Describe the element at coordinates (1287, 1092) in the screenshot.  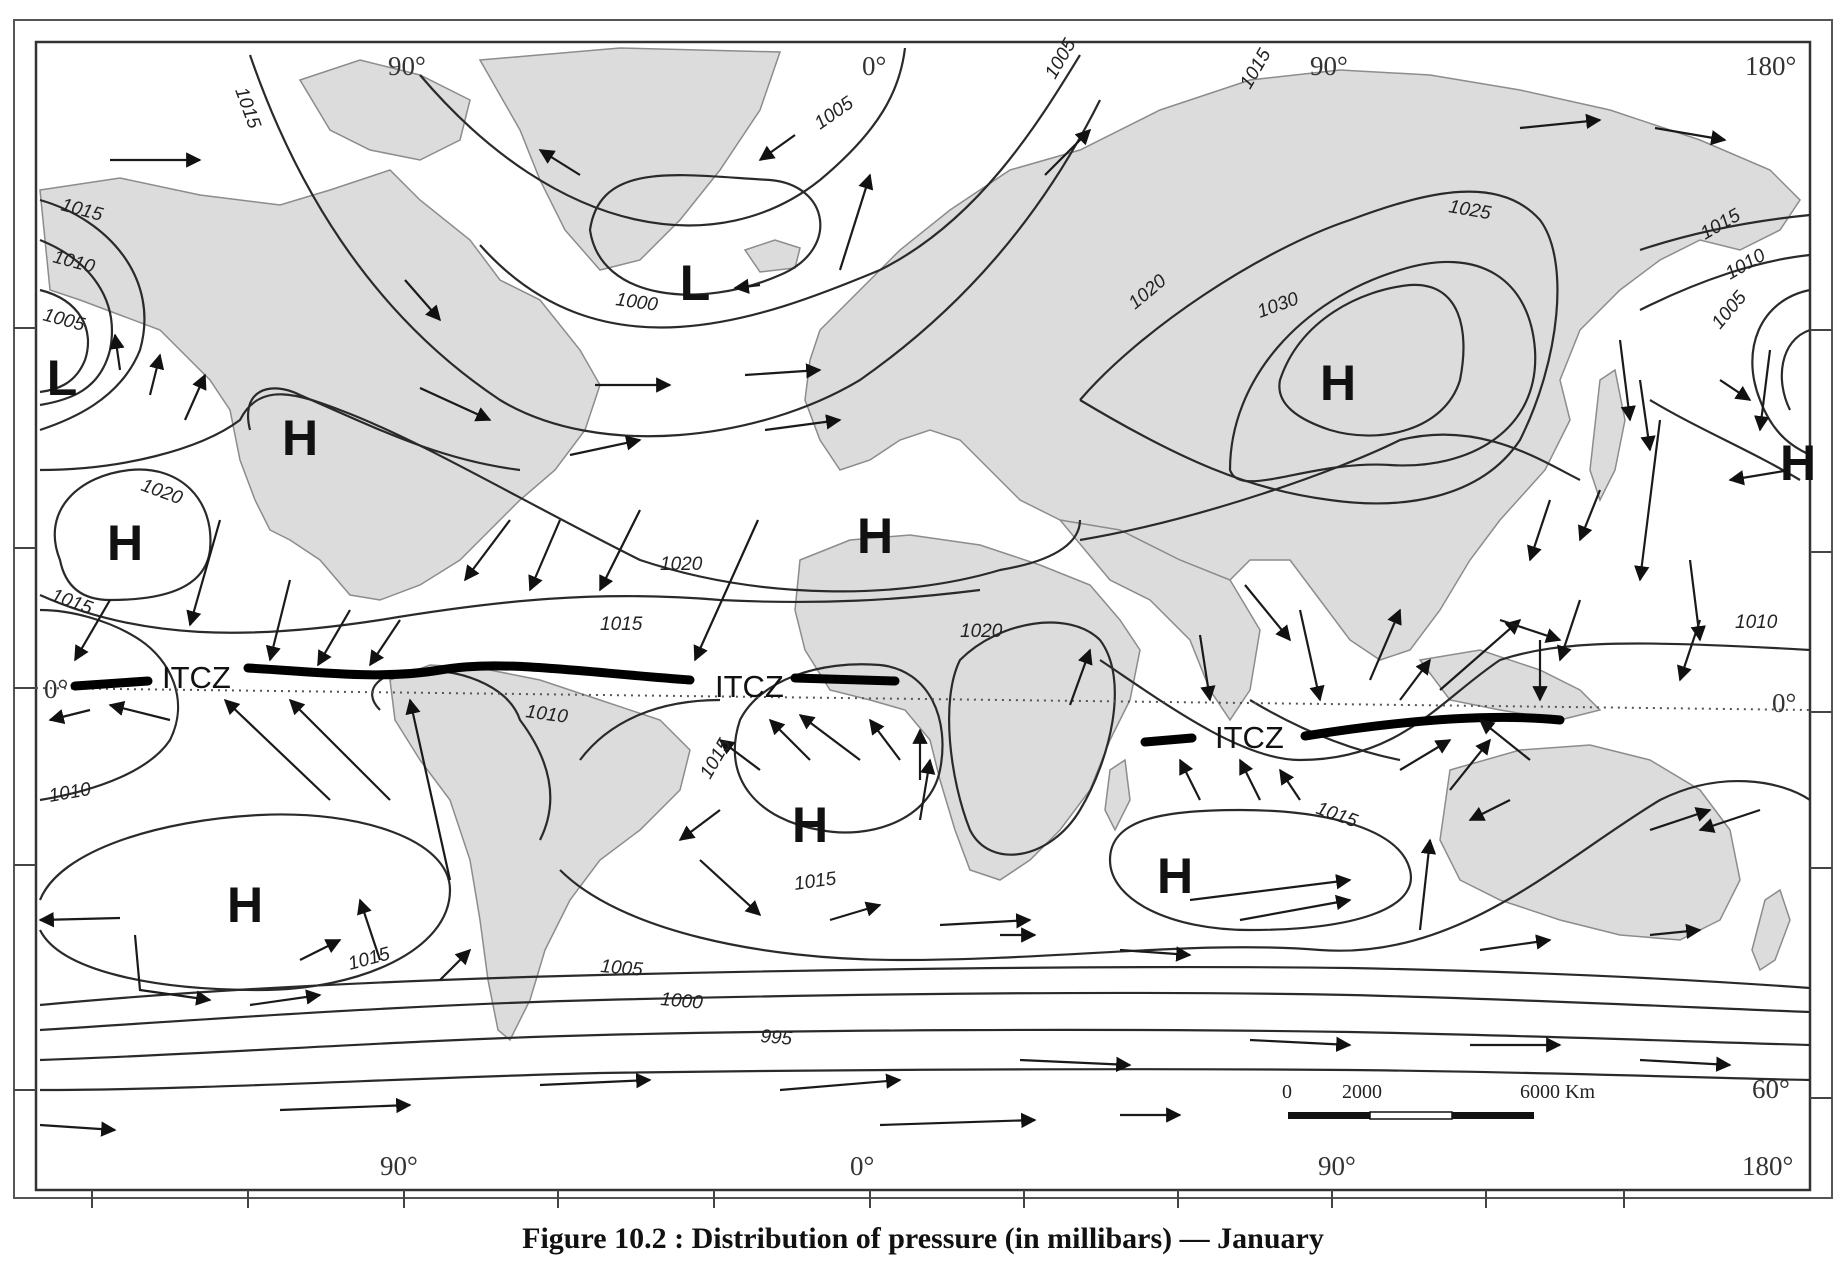
I see `scale-label: 0` at that location.